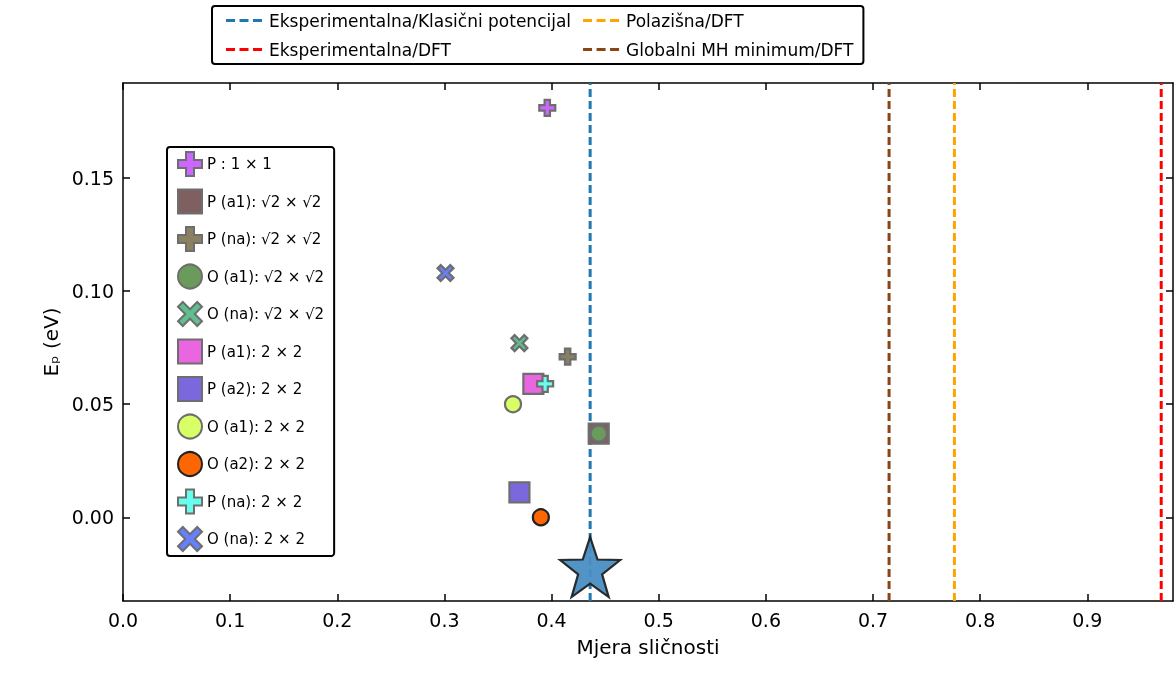  Describe the element at coordinates (444, 619) in the screenshot. I see `x-tick-label: 0.3` at that location.